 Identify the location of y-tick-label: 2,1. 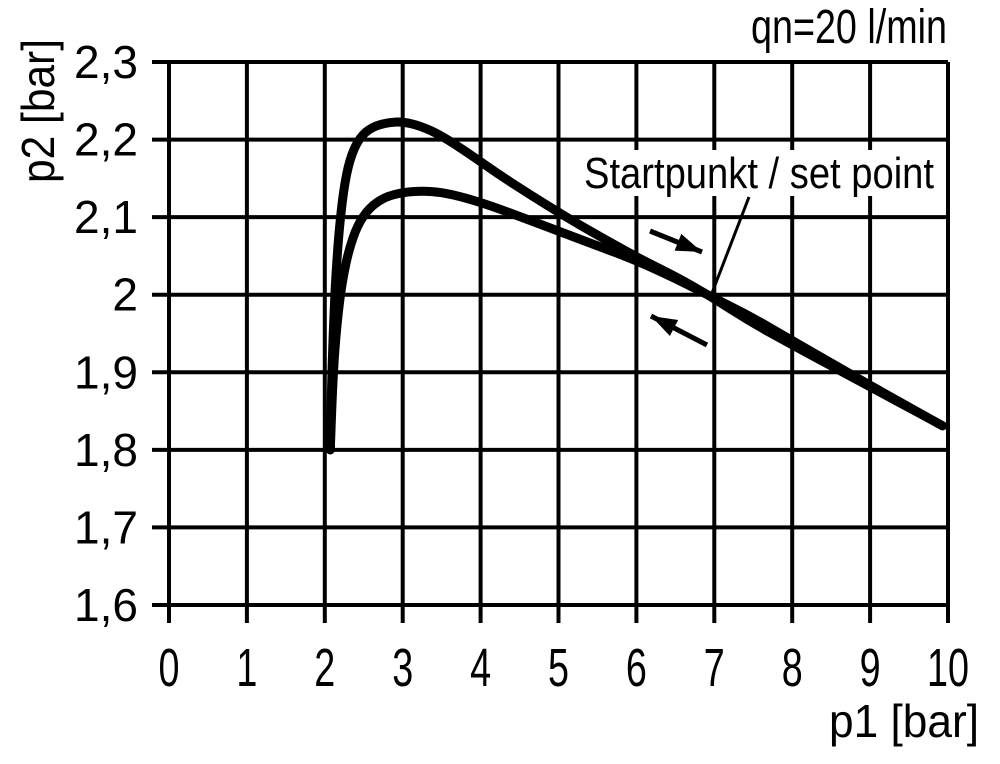
(106, 217).